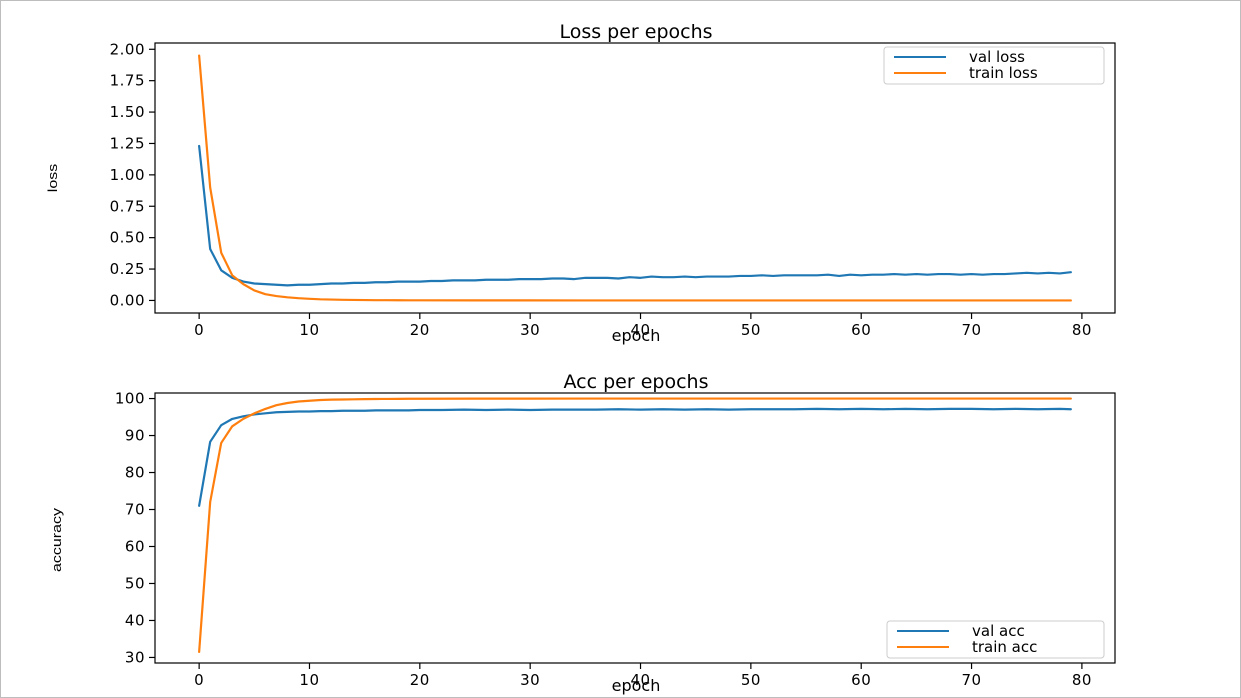  I want to click on y-tick-label: 40, so click(135, 620).